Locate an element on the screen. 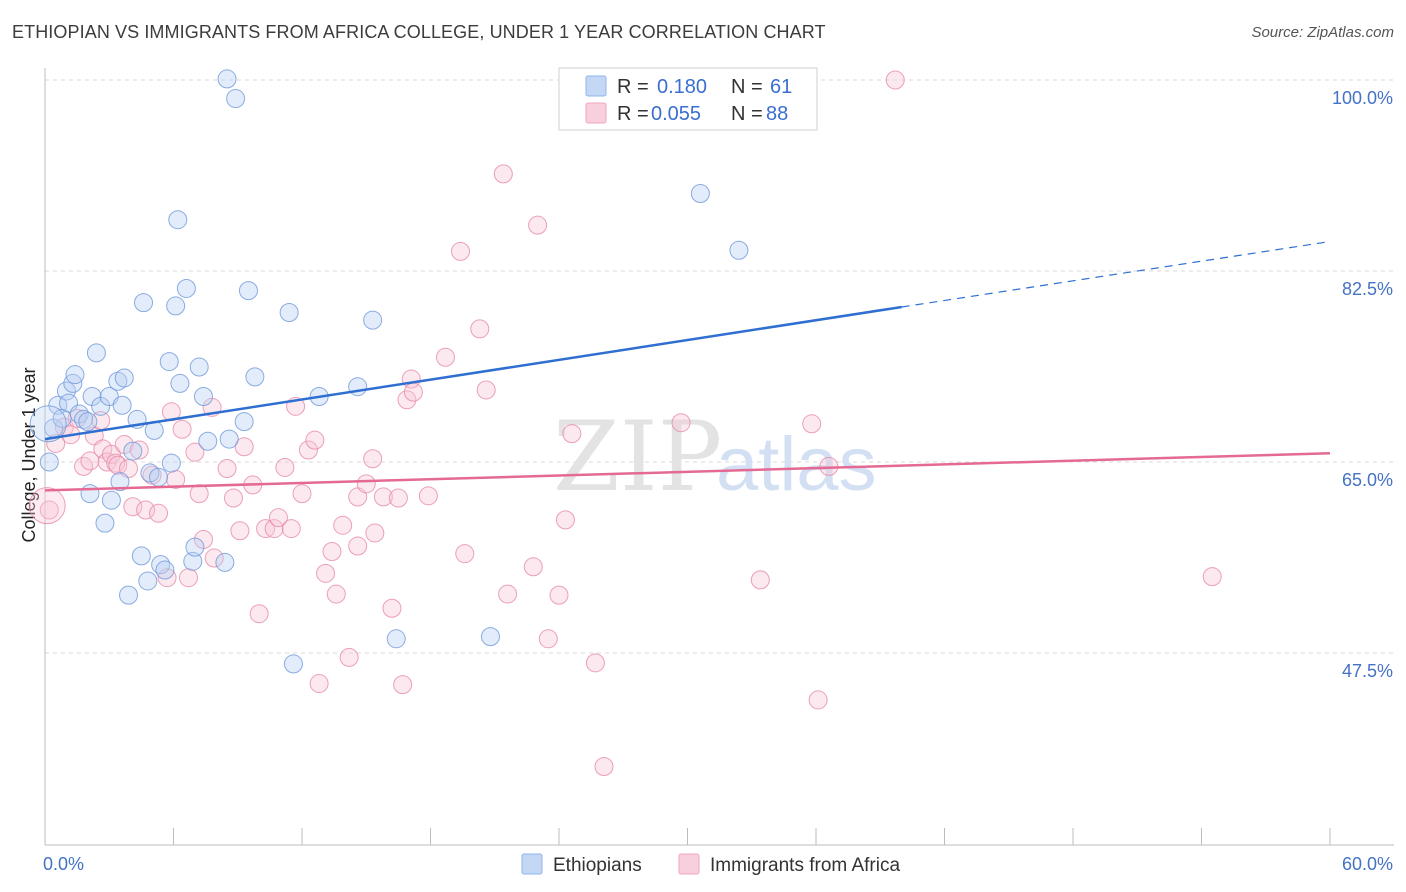  legend-r-label-1: R = is located at coordinates (633, 87).